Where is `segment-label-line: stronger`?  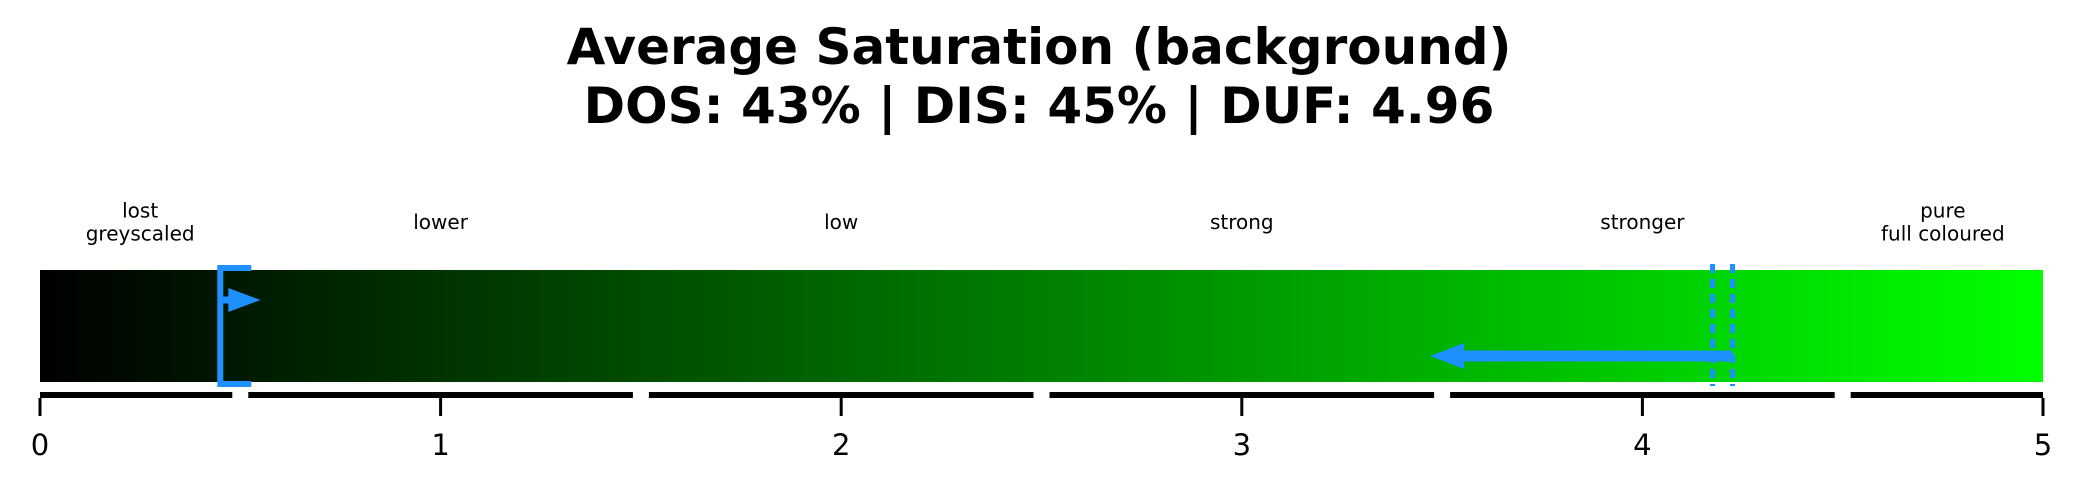
segment-label-line: stronger is located at coordinates (1642, 222).